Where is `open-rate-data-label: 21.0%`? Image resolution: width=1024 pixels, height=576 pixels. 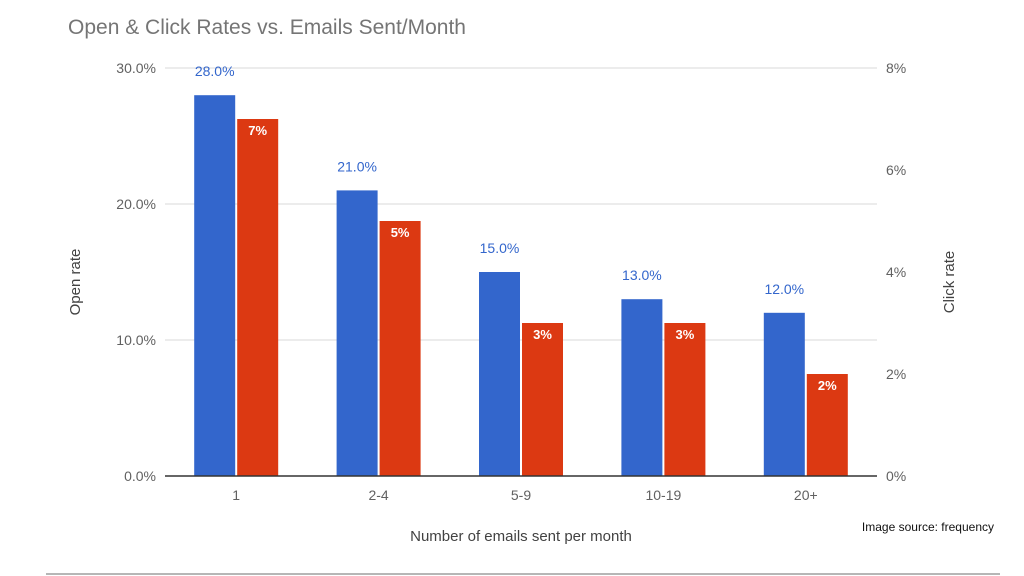 open-rate-data-label: 21.0% is located at coordinates (357, 166).